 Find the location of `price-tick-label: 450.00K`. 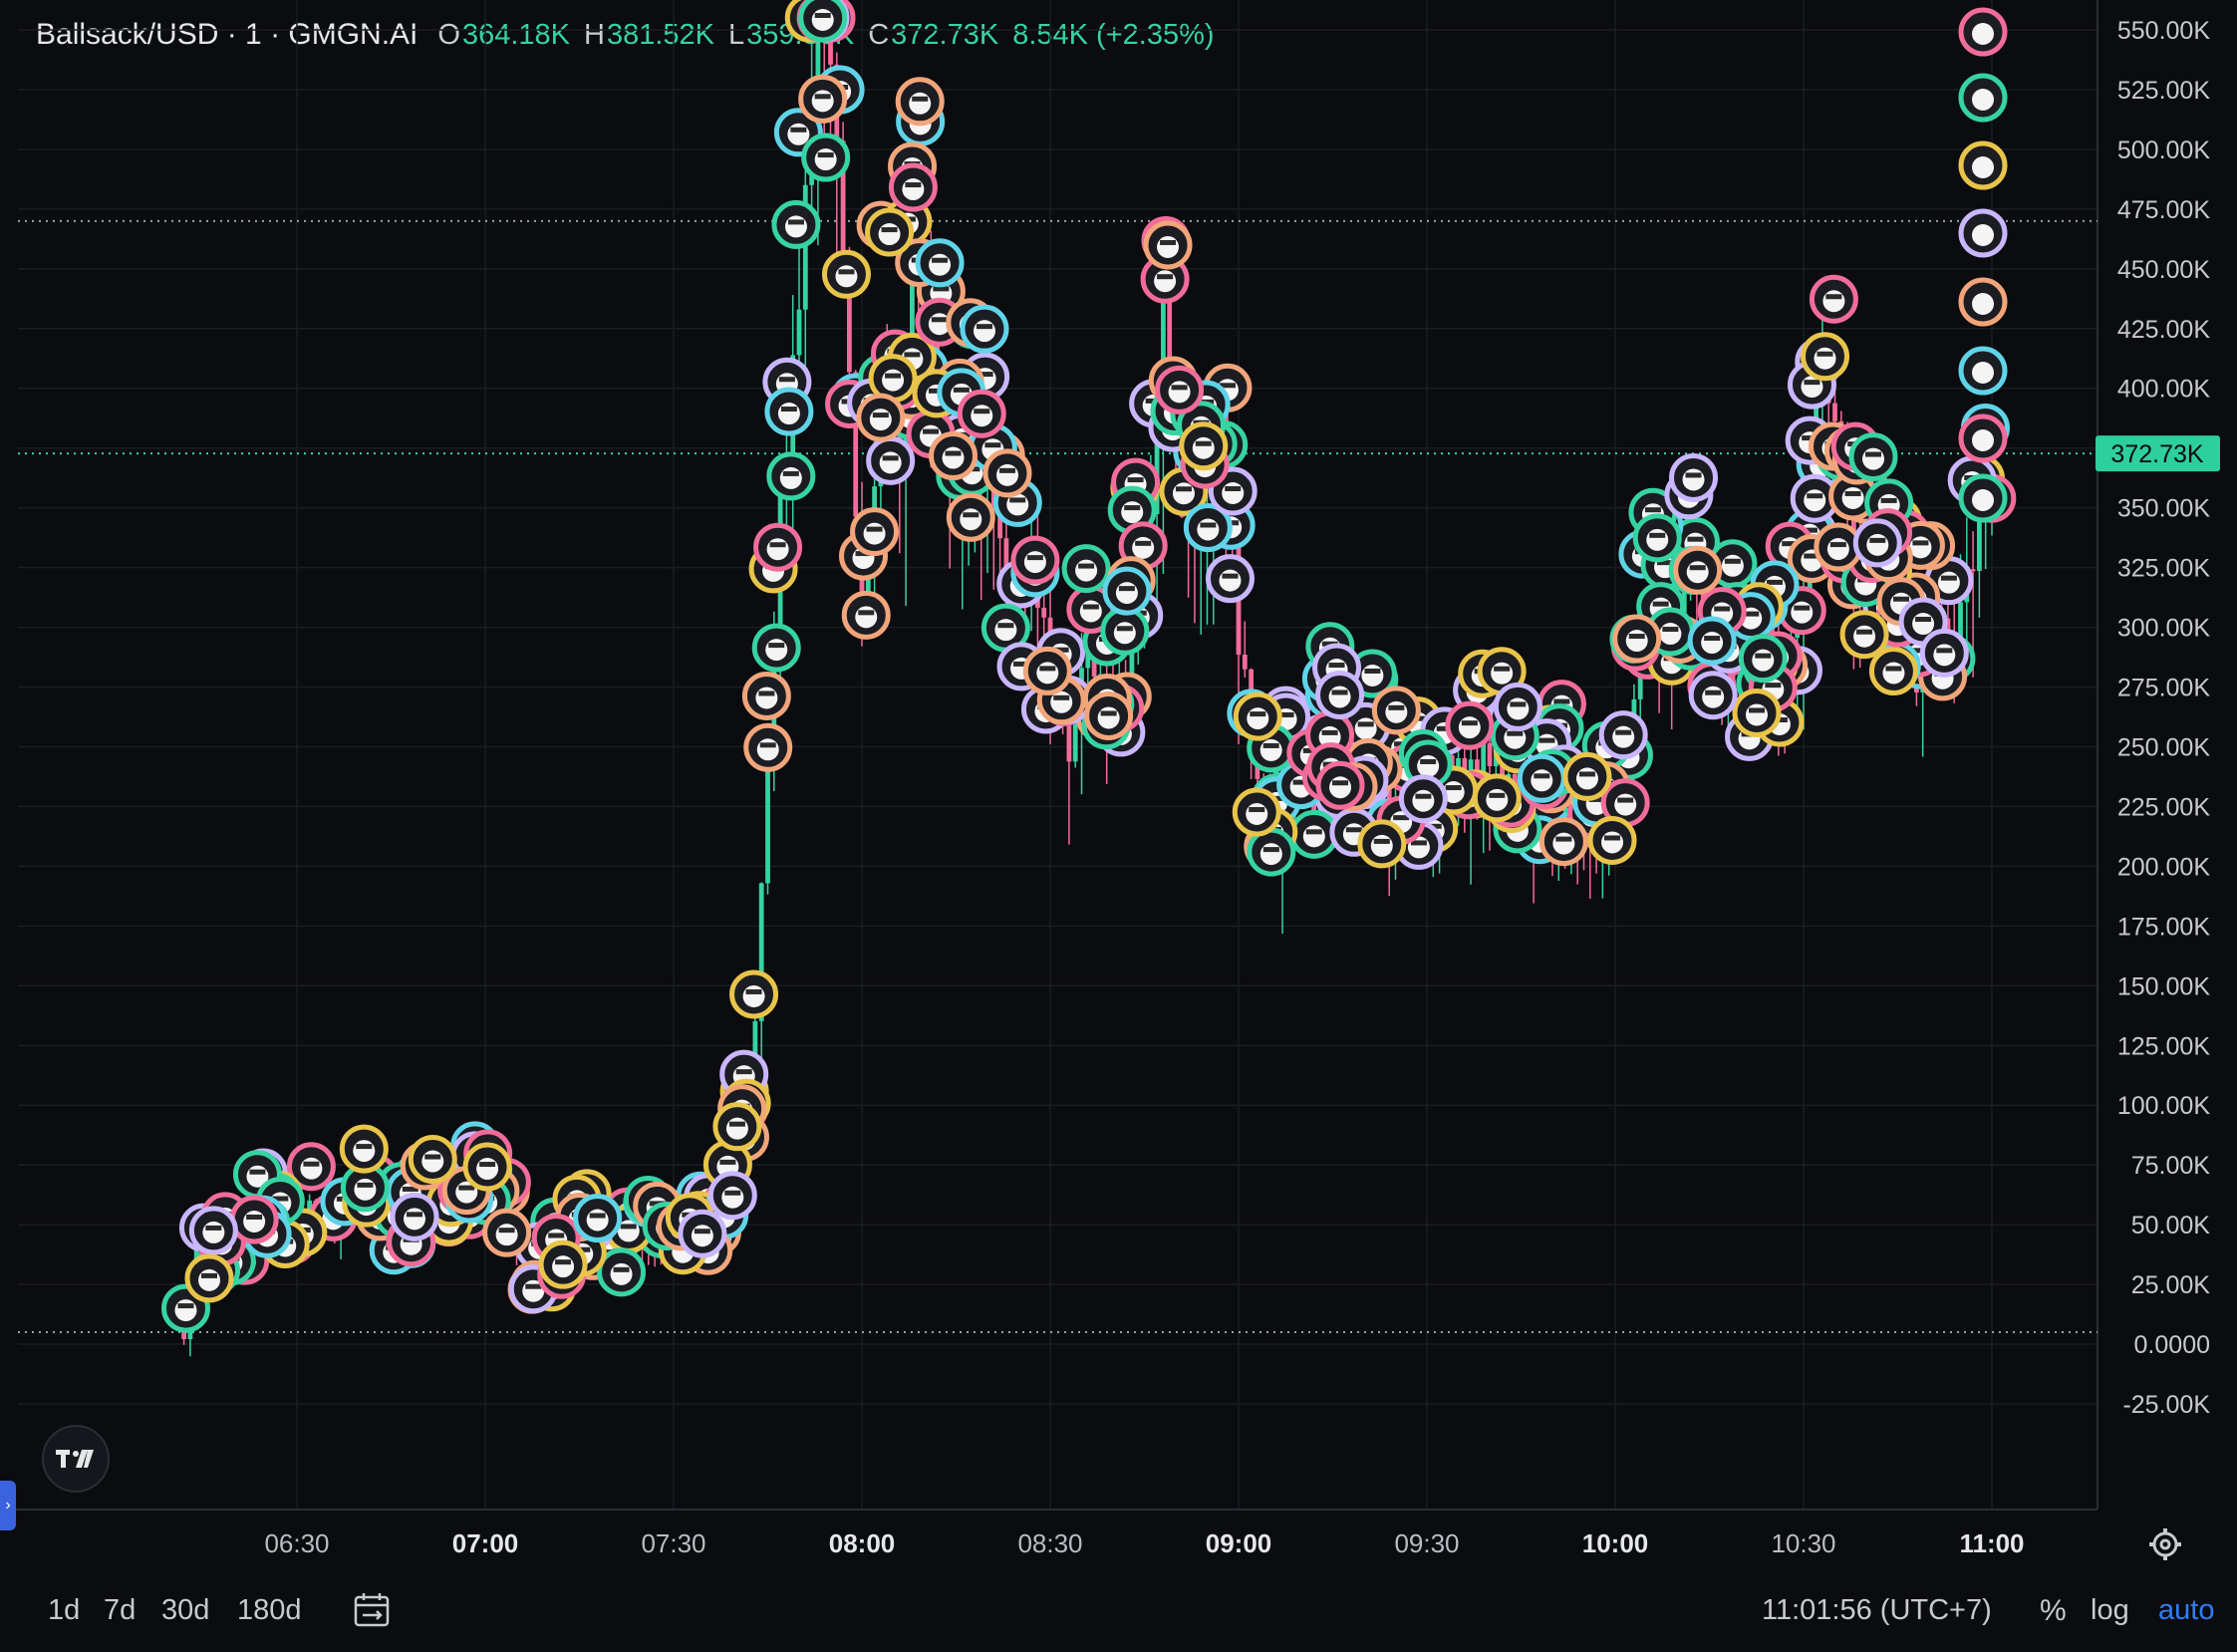

price-tick-label: 450.00K is located at coordinates (2163, 270).